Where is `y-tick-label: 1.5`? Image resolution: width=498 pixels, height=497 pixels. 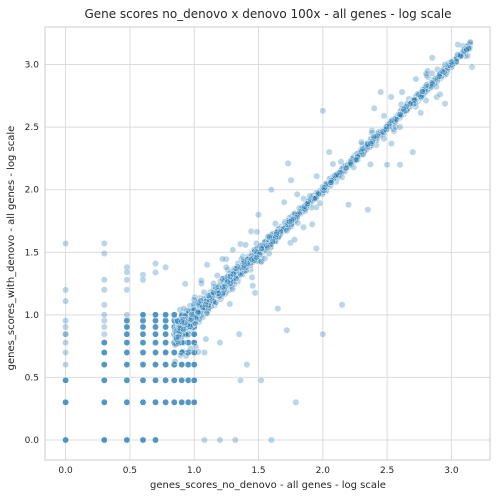
y-tick-label: 1.5 is located at coordinates (32, 253).